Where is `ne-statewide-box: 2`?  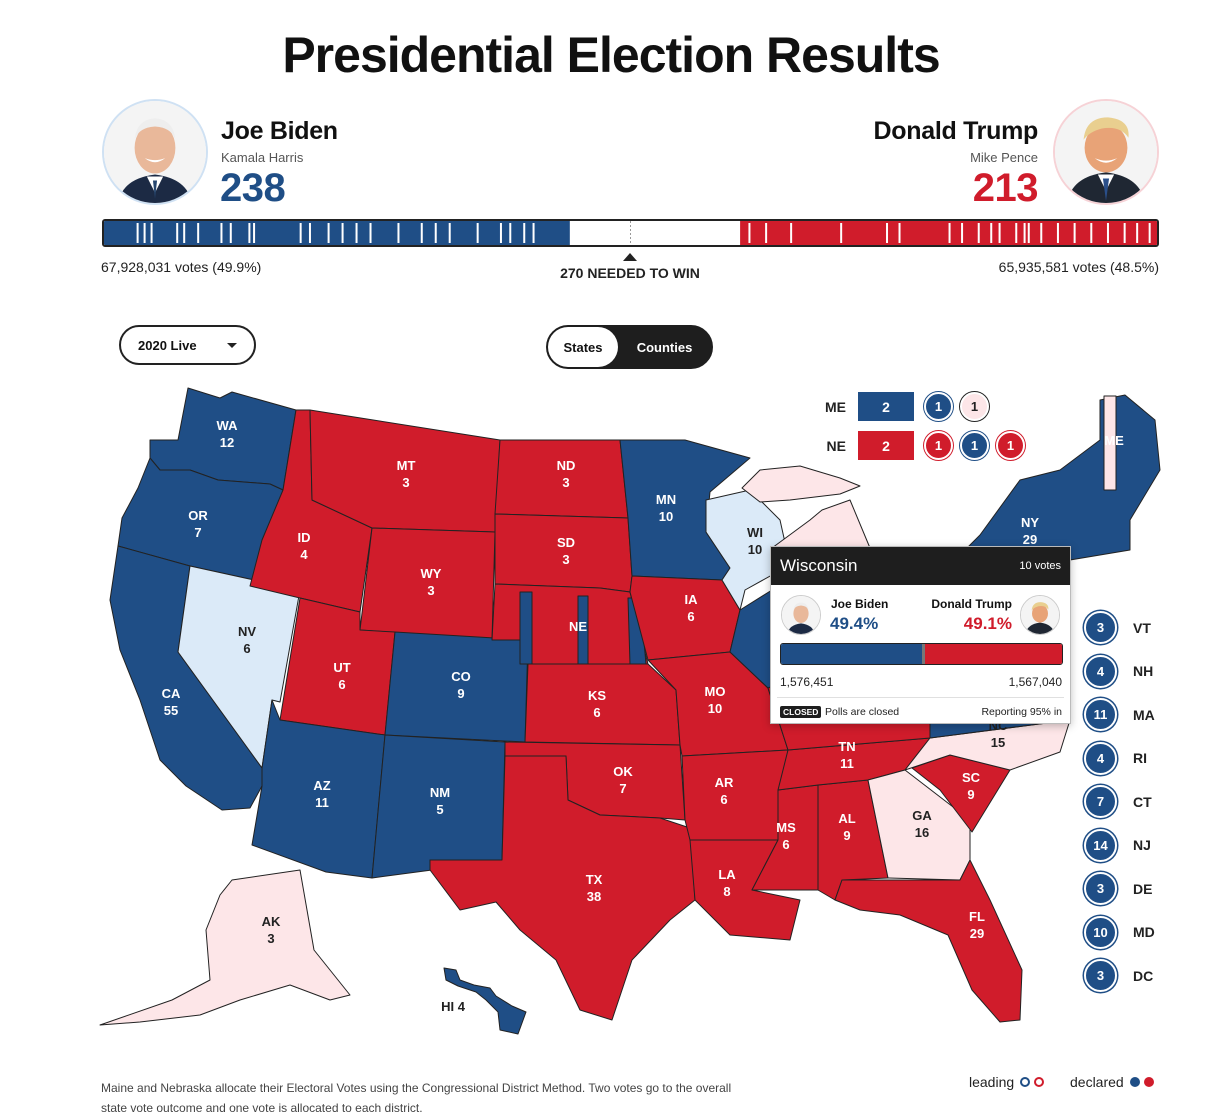 ne-statewide-box: 2 is located at coordinates (886, 445).